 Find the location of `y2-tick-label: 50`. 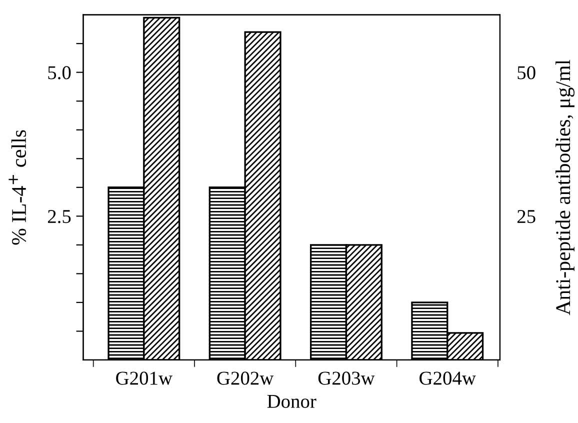

y2-tick-label: 50 is located at coordinates (527, 73).